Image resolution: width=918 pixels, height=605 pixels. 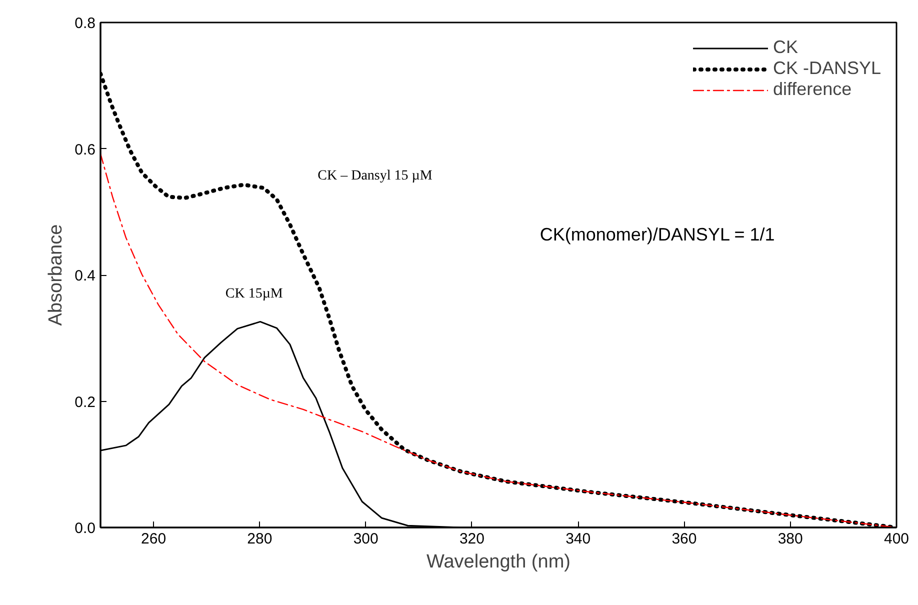 I want to click on y-tick-label: 0.4, so click(x=85, y=276).